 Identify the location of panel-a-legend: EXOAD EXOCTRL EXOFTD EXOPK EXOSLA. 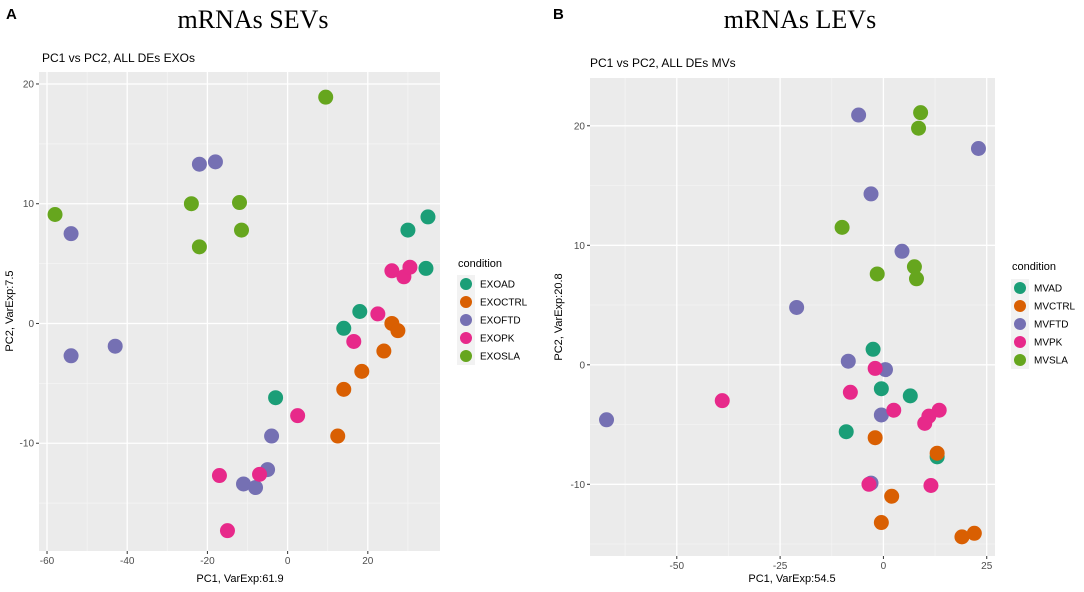
(492, 320).